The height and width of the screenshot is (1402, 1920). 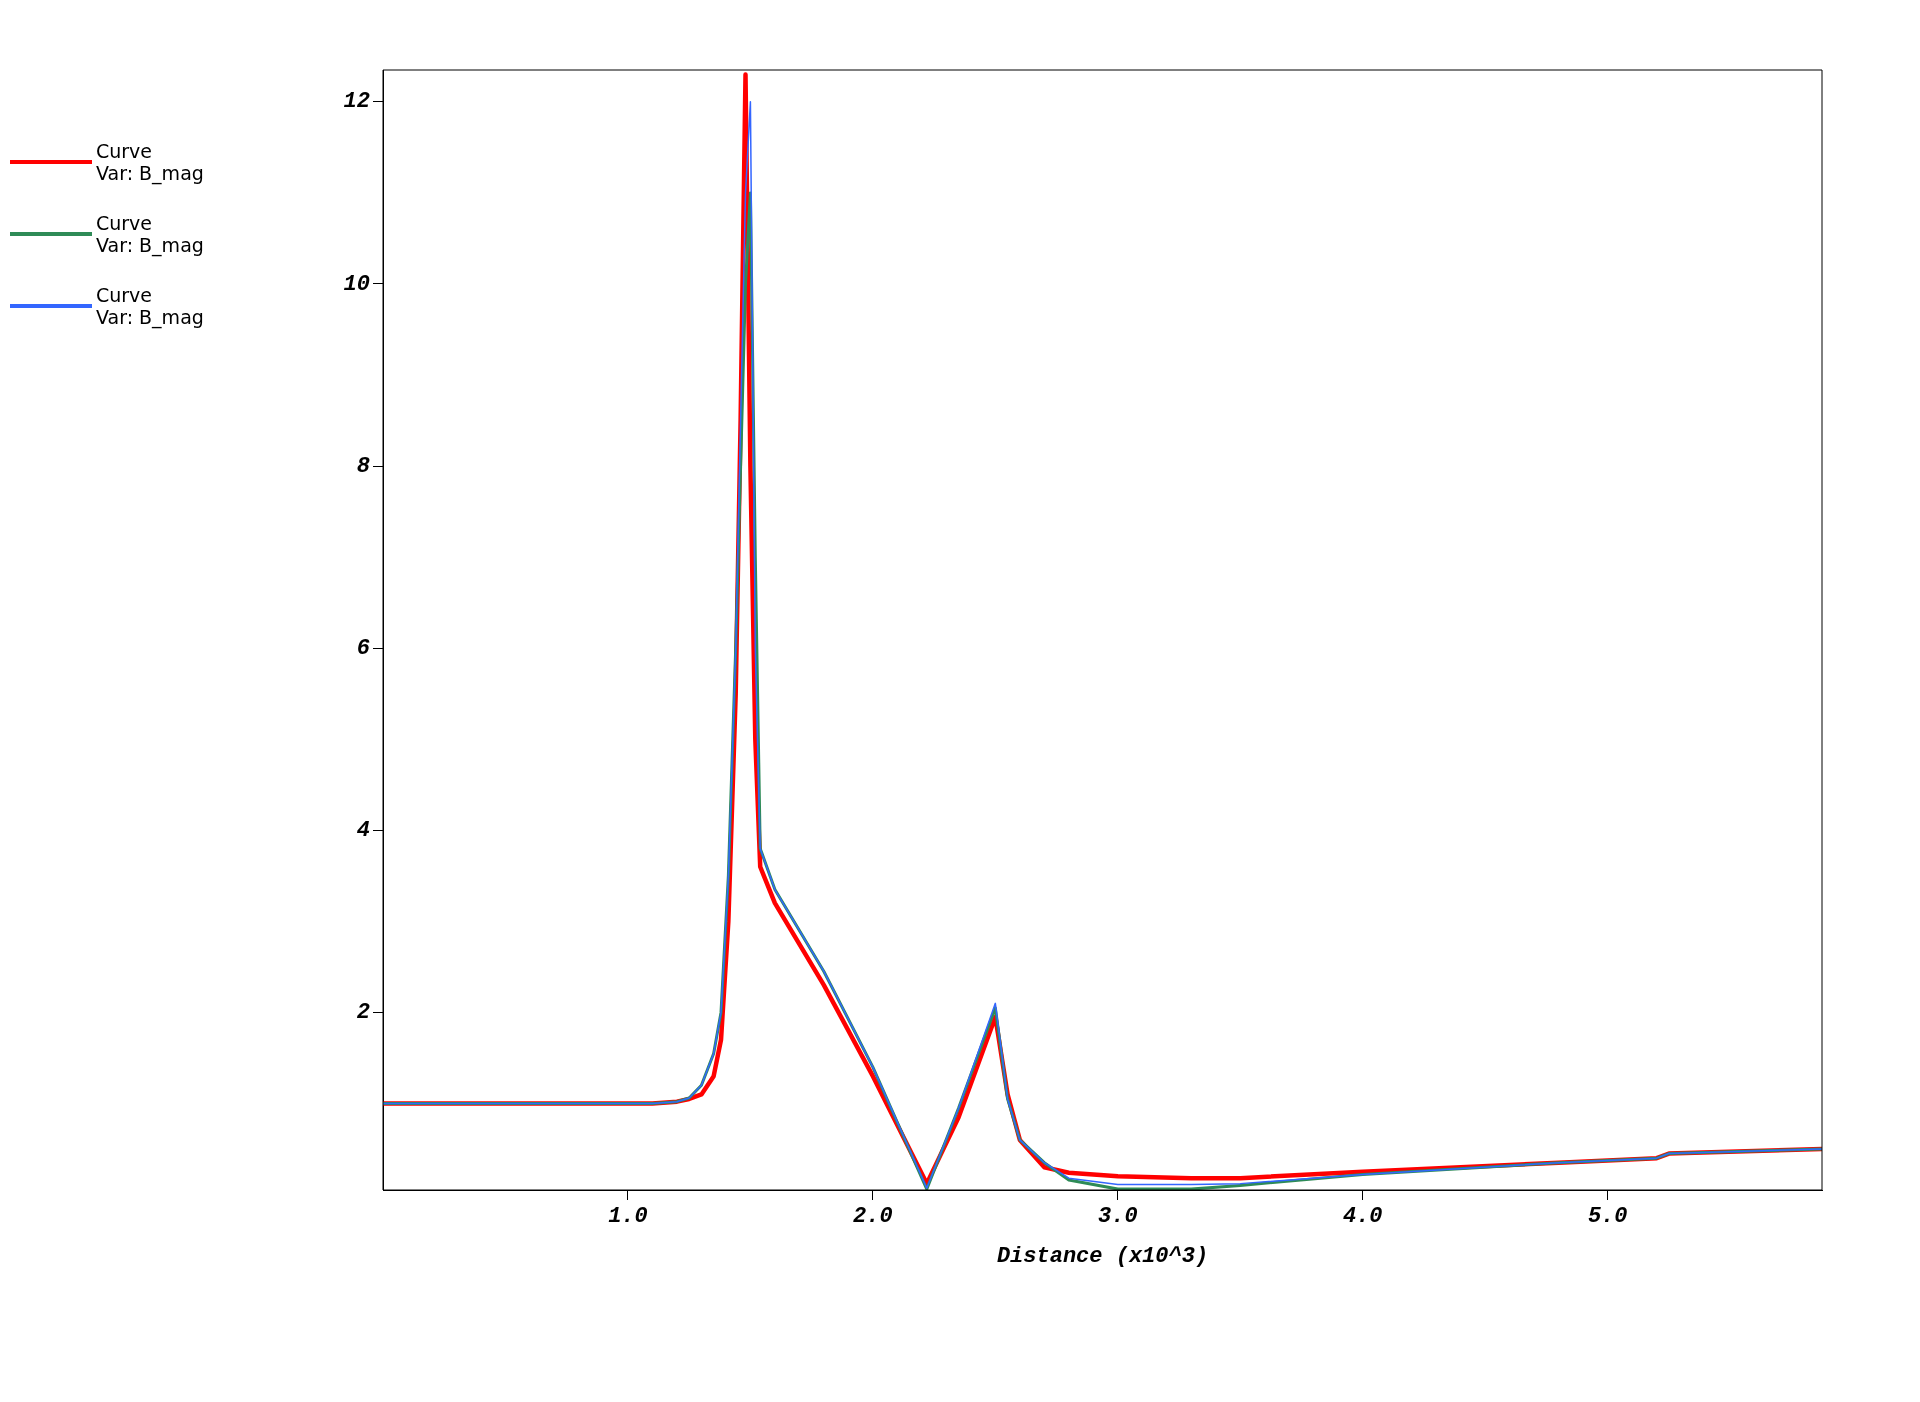 I want to click on y-tick-label: 8, so click(x=363, y=466).